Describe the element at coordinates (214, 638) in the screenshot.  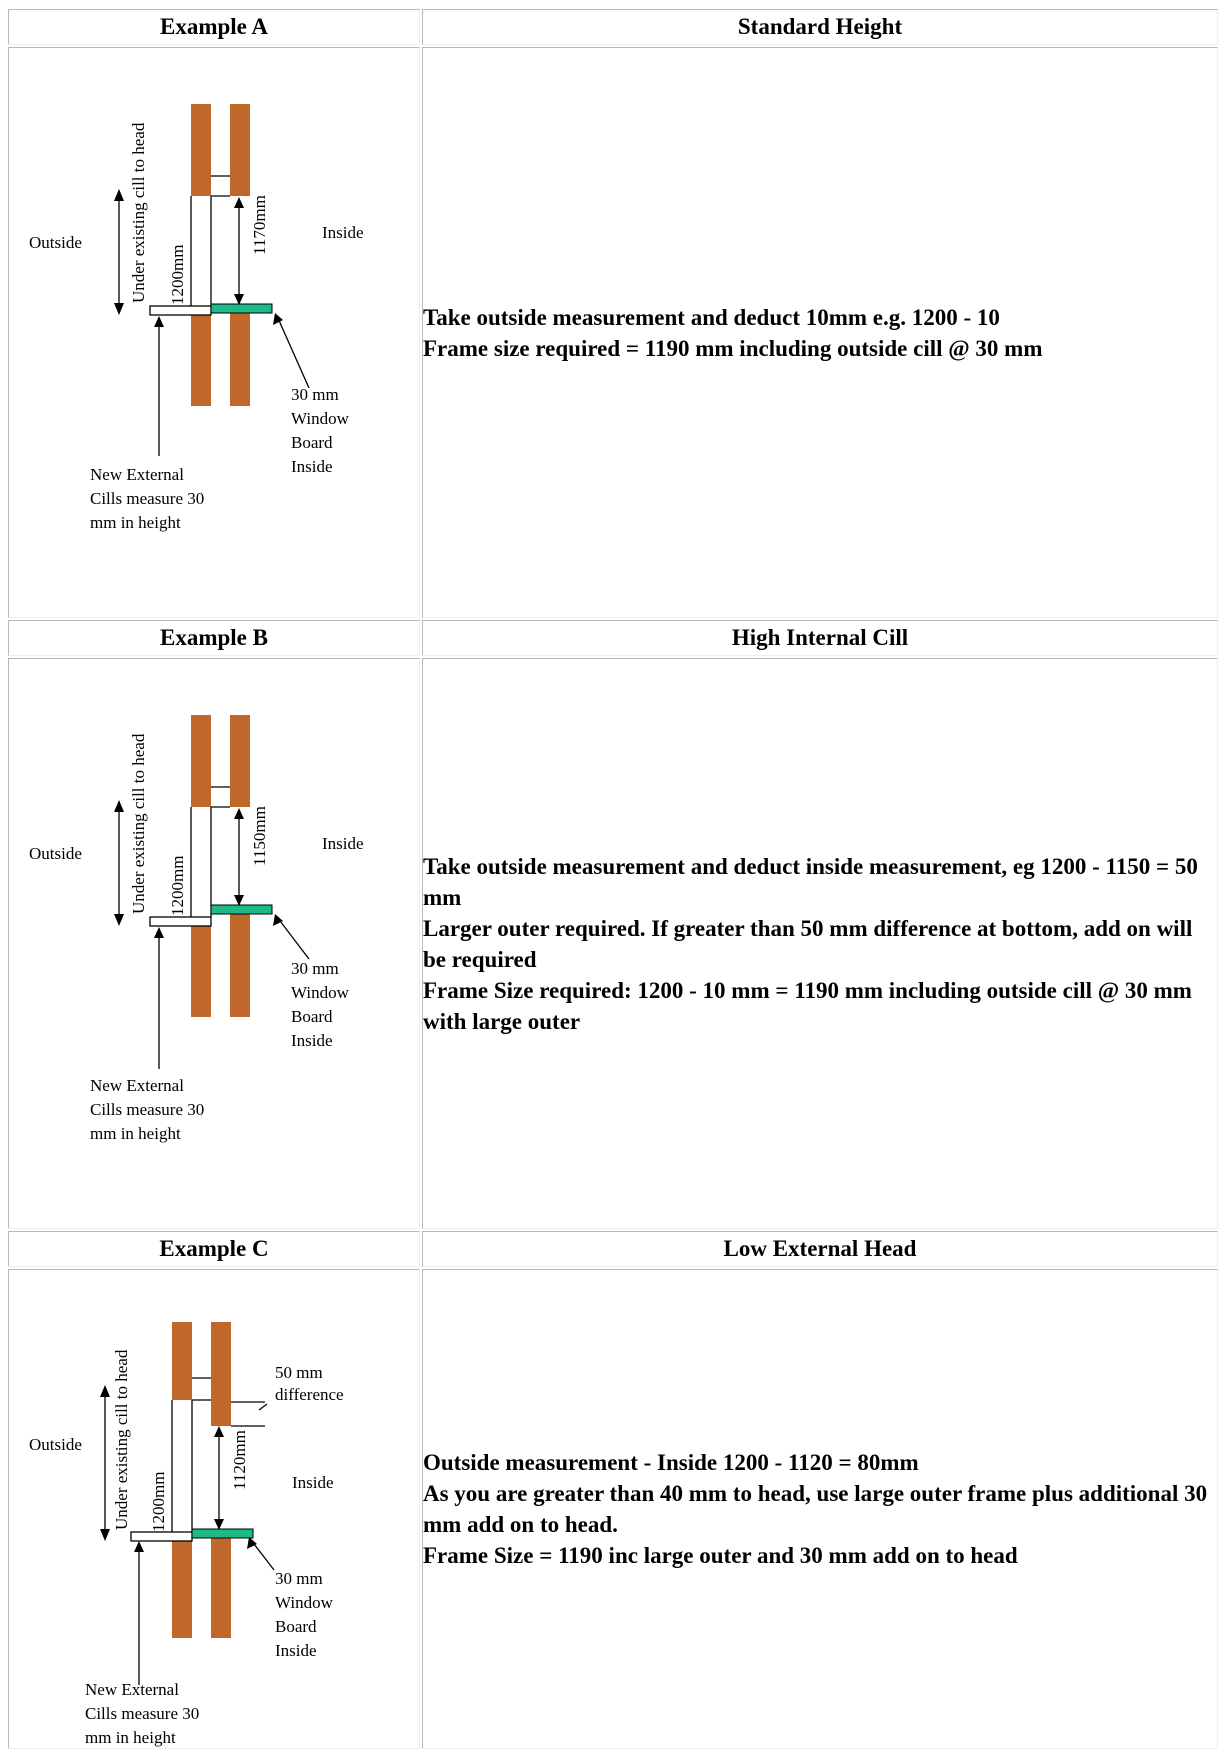
I see `example-b-heading: Example B` at that location.